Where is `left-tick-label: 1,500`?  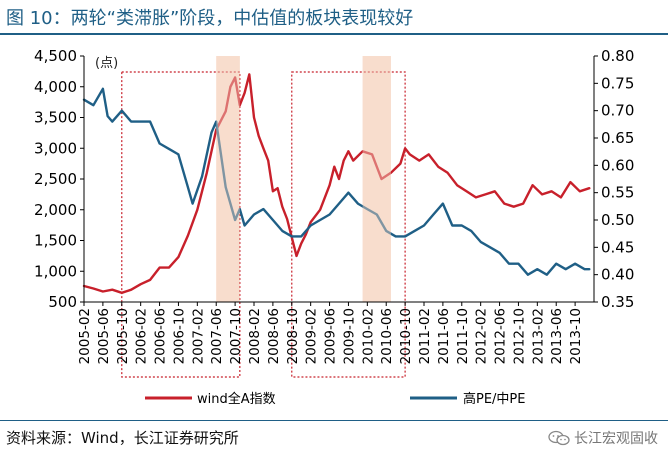 left-tick-label: 1,500 is located at coordinates (55, 241).